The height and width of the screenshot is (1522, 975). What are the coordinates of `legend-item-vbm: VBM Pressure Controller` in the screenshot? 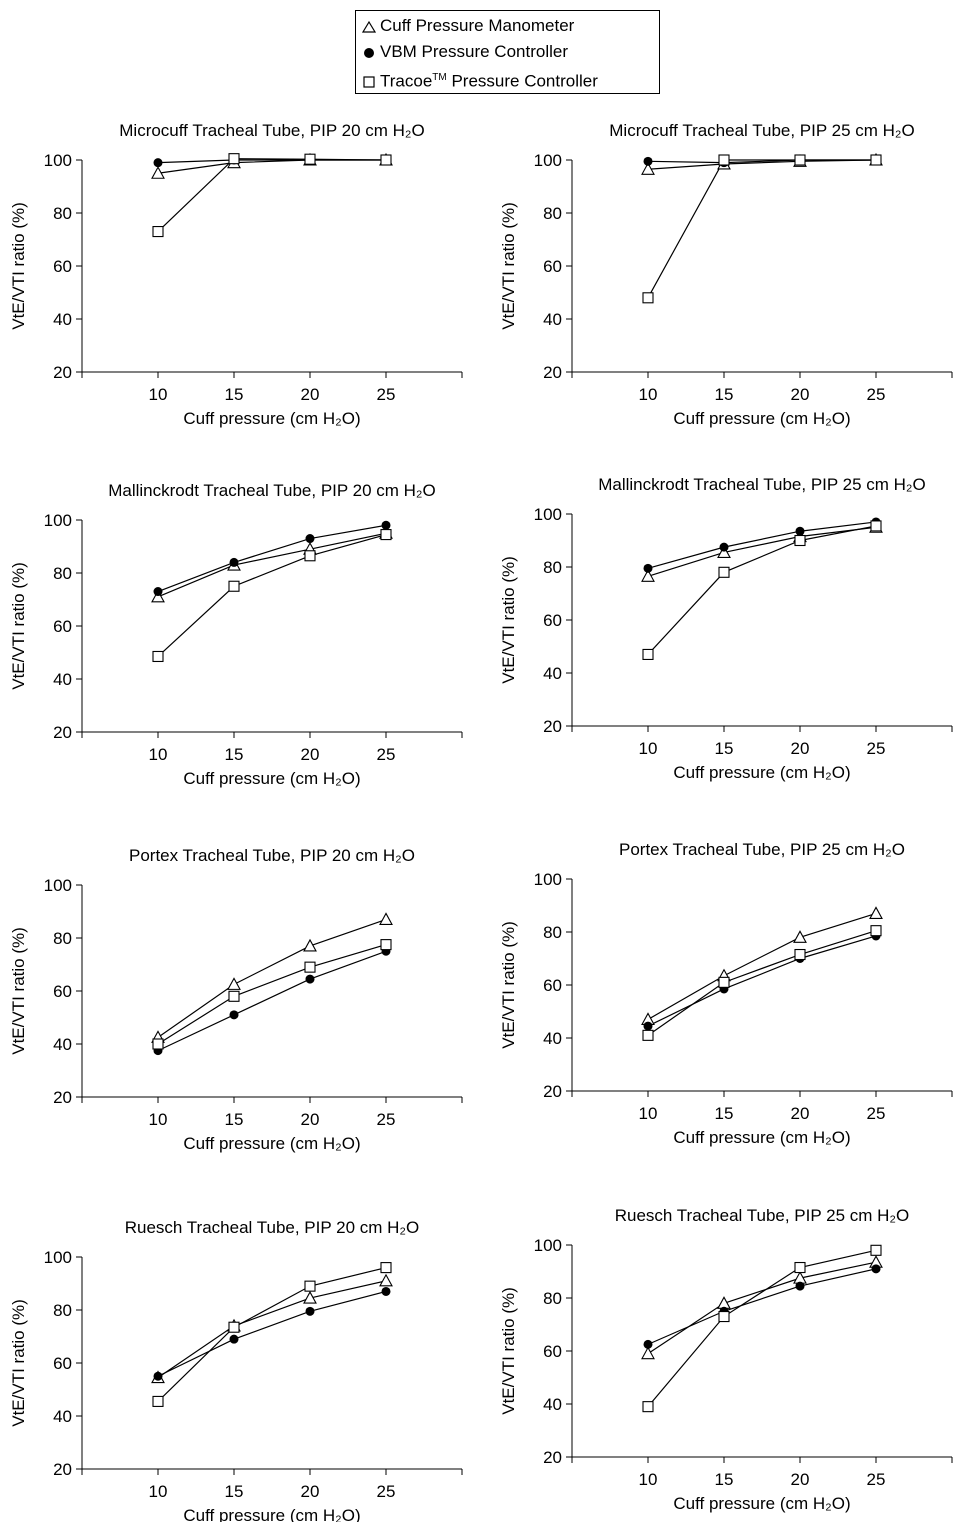 It's located at (507, 52).